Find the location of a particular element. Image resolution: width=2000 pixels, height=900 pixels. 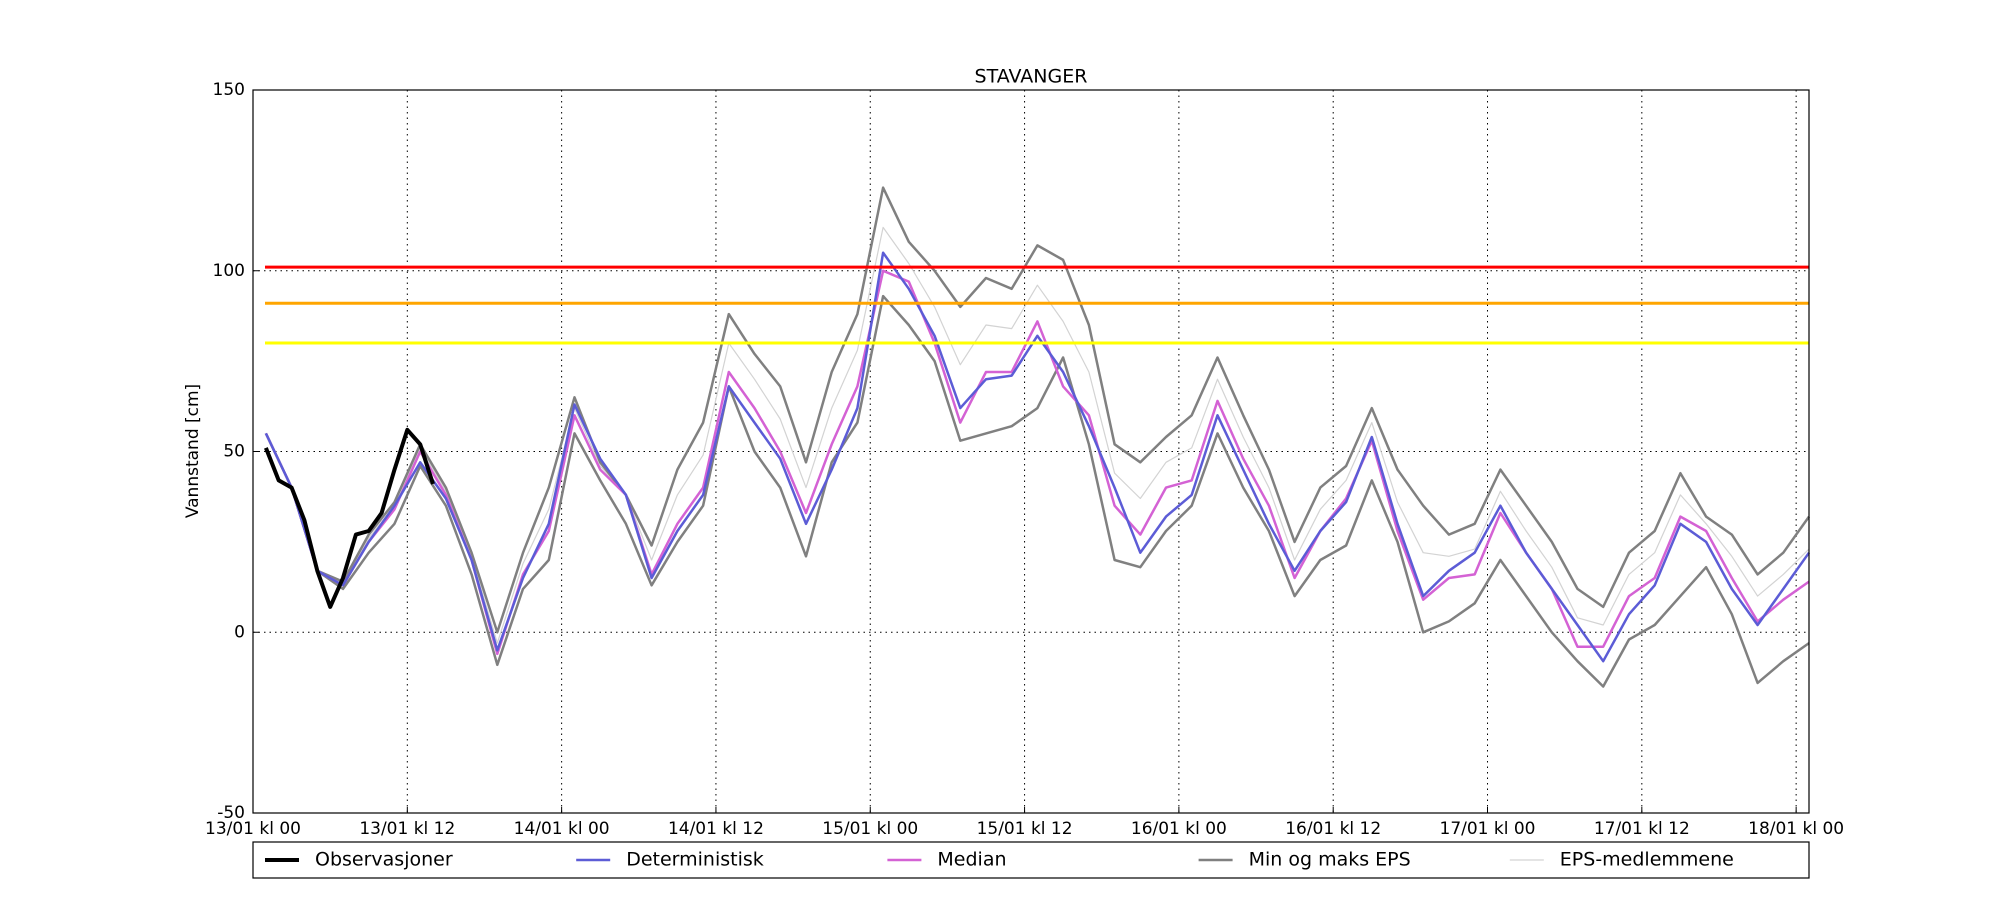

legend-label: Median is located at coordinates (971, 860).